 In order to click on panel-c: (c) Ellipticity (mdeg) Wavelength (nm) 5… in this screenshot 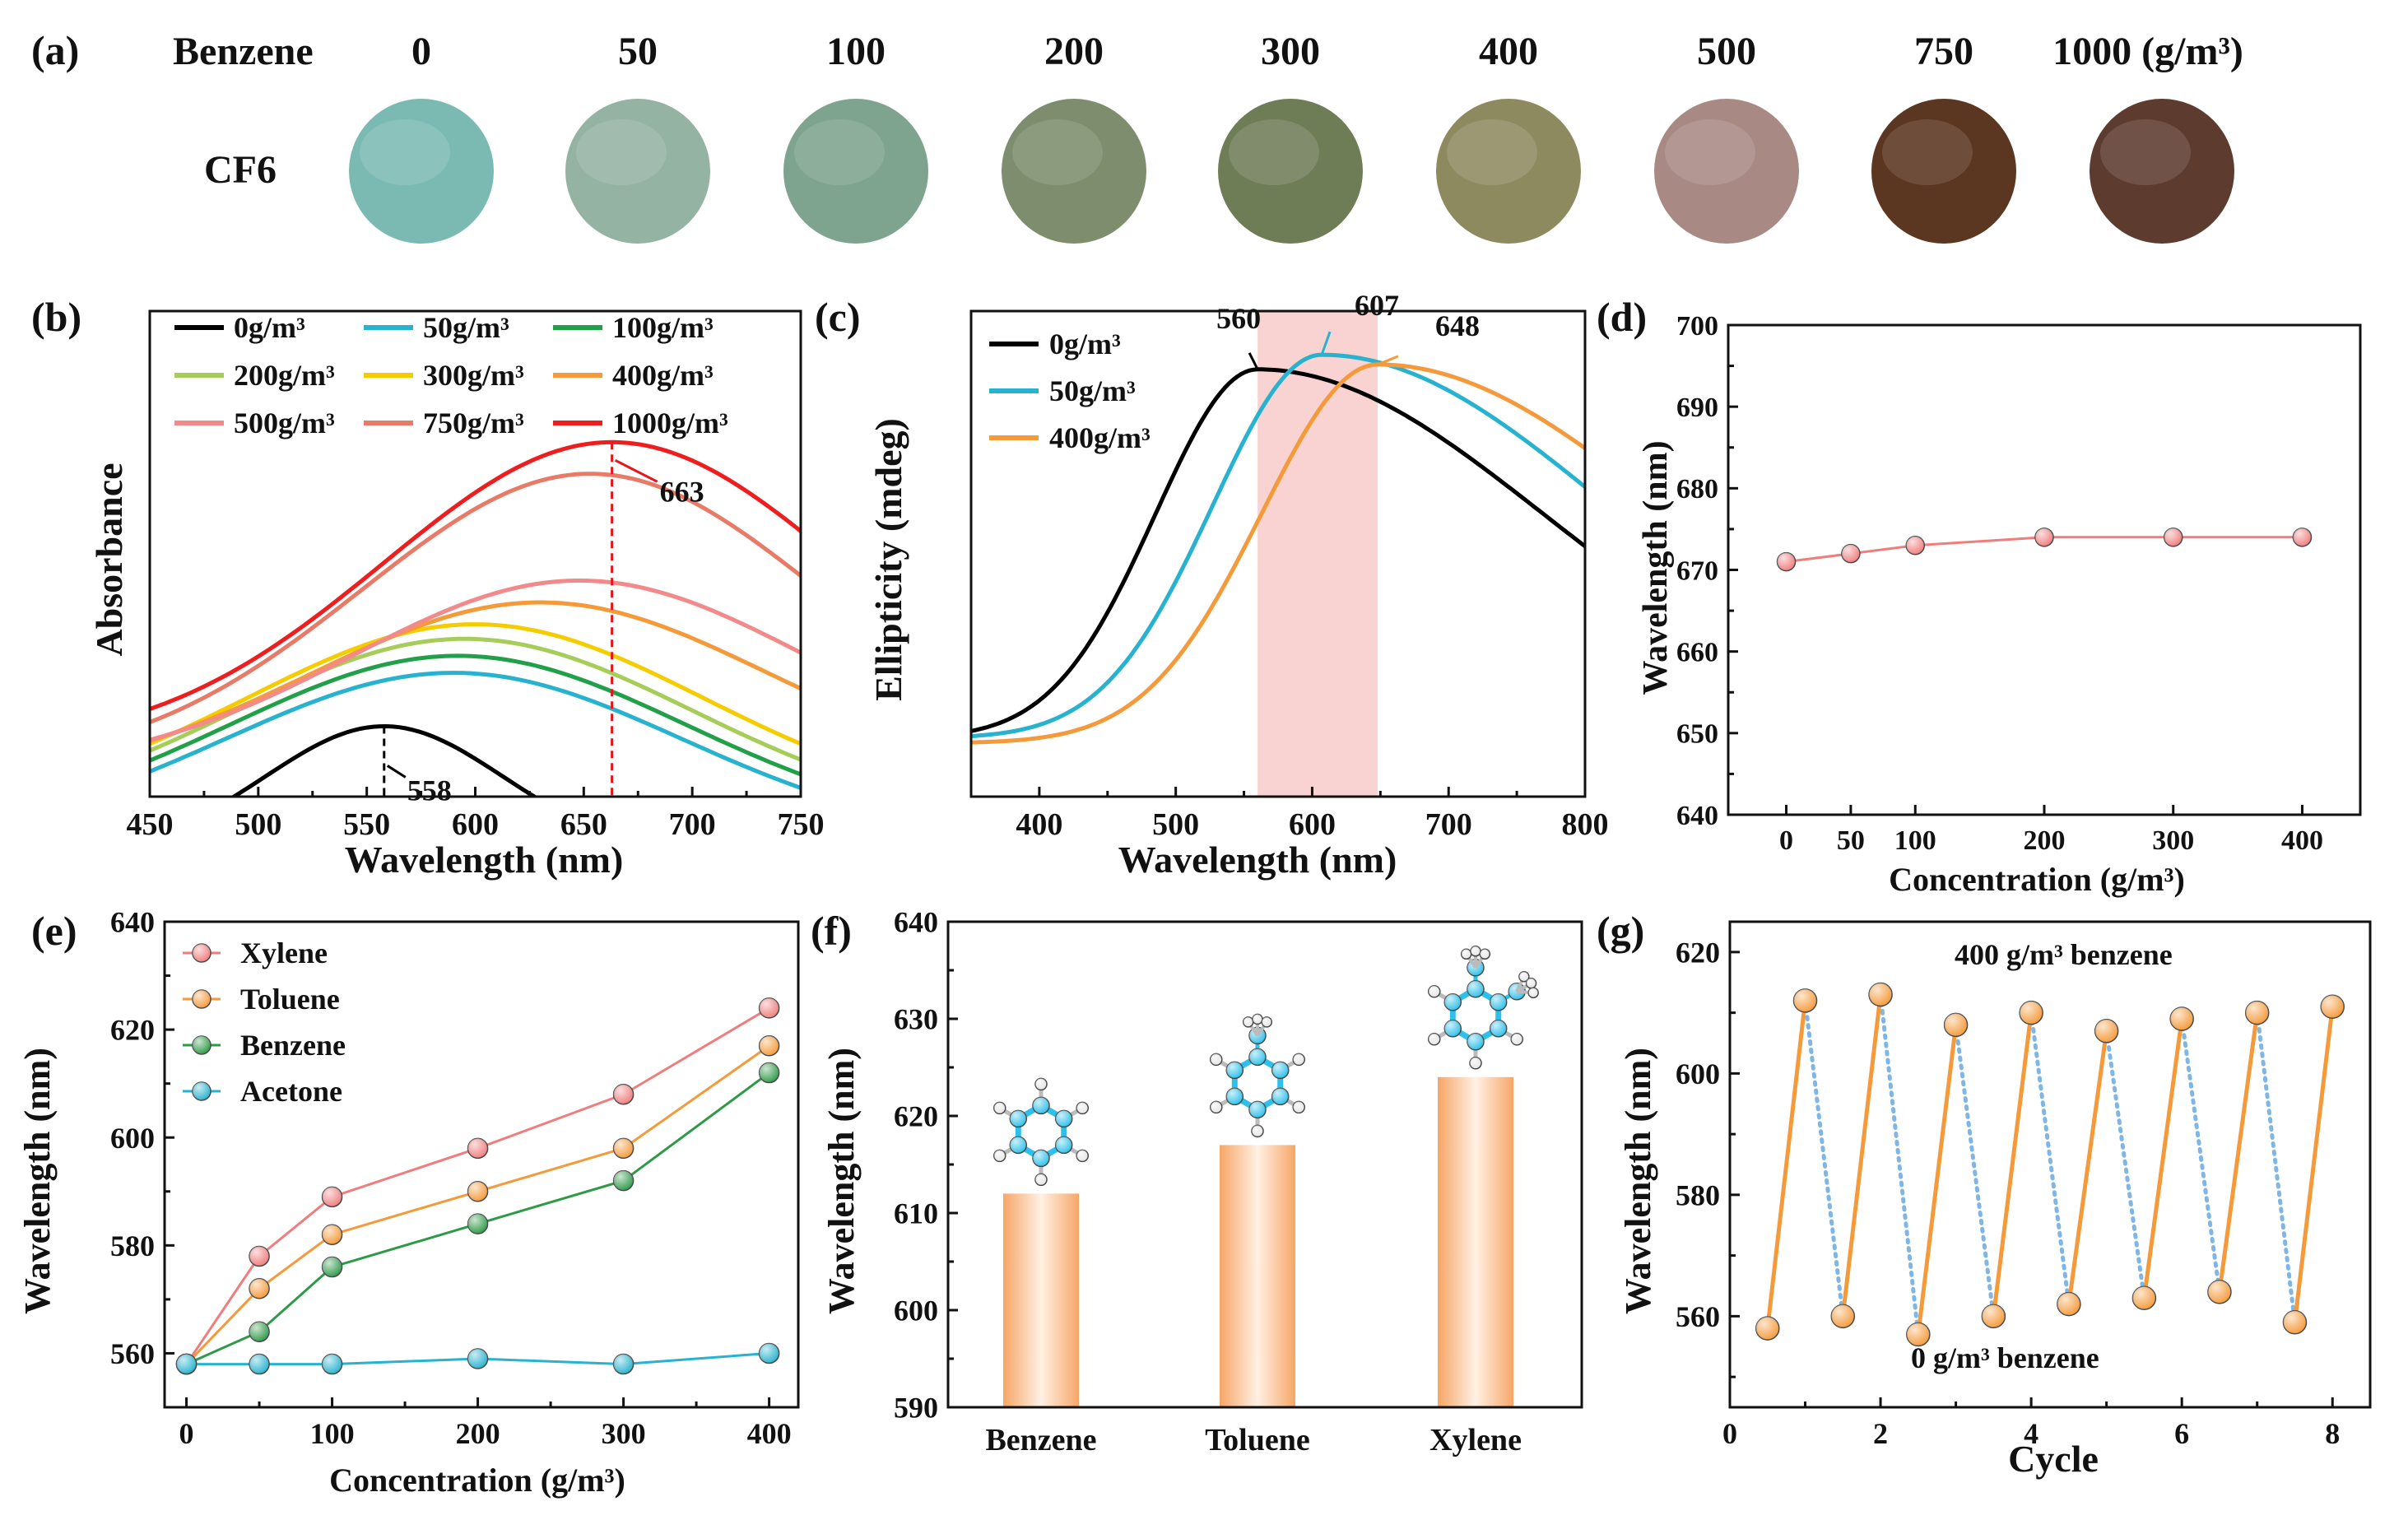, I will do `click(1212, 585)`.